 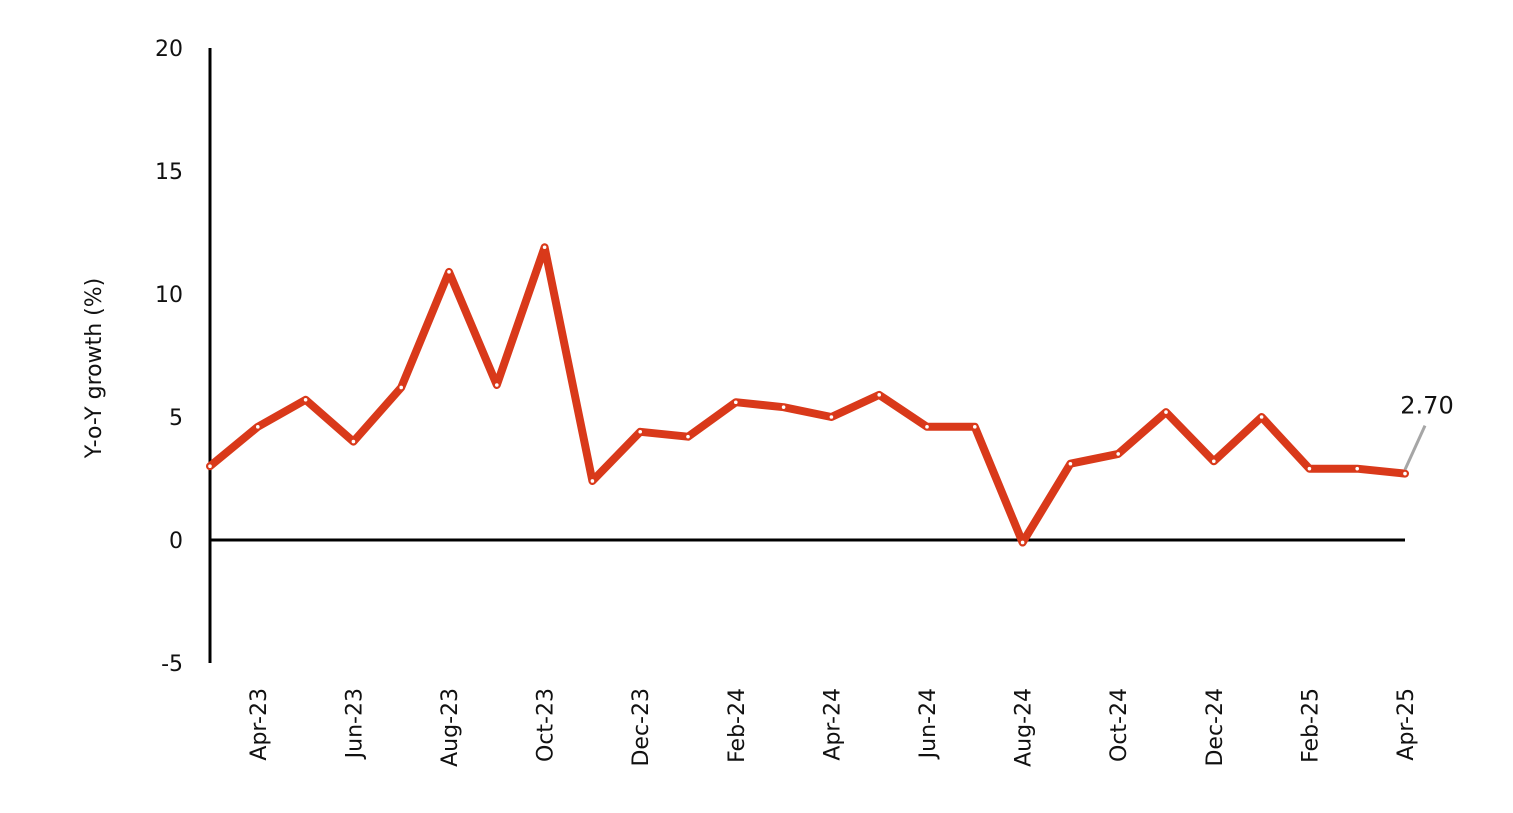 I want to click on x-tick-label: Feb-25, so click(x=1310, y=725).